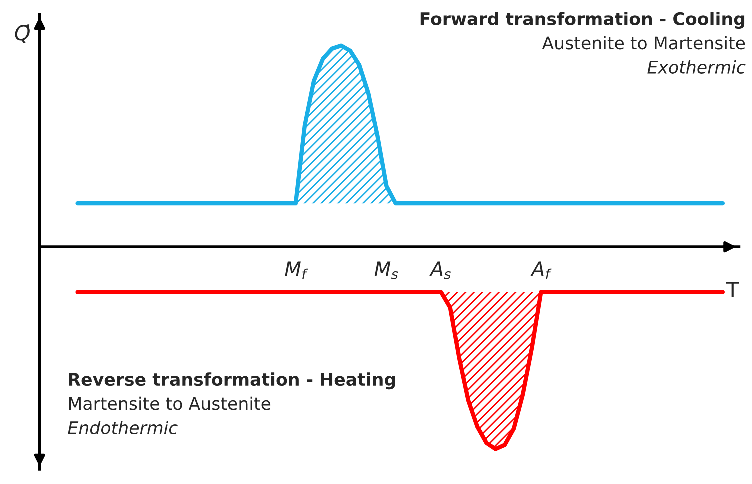  Describe the element at coordinates (440, 271) in the screenshot. I see `x-tick-label: A$_{s}$` at that location.